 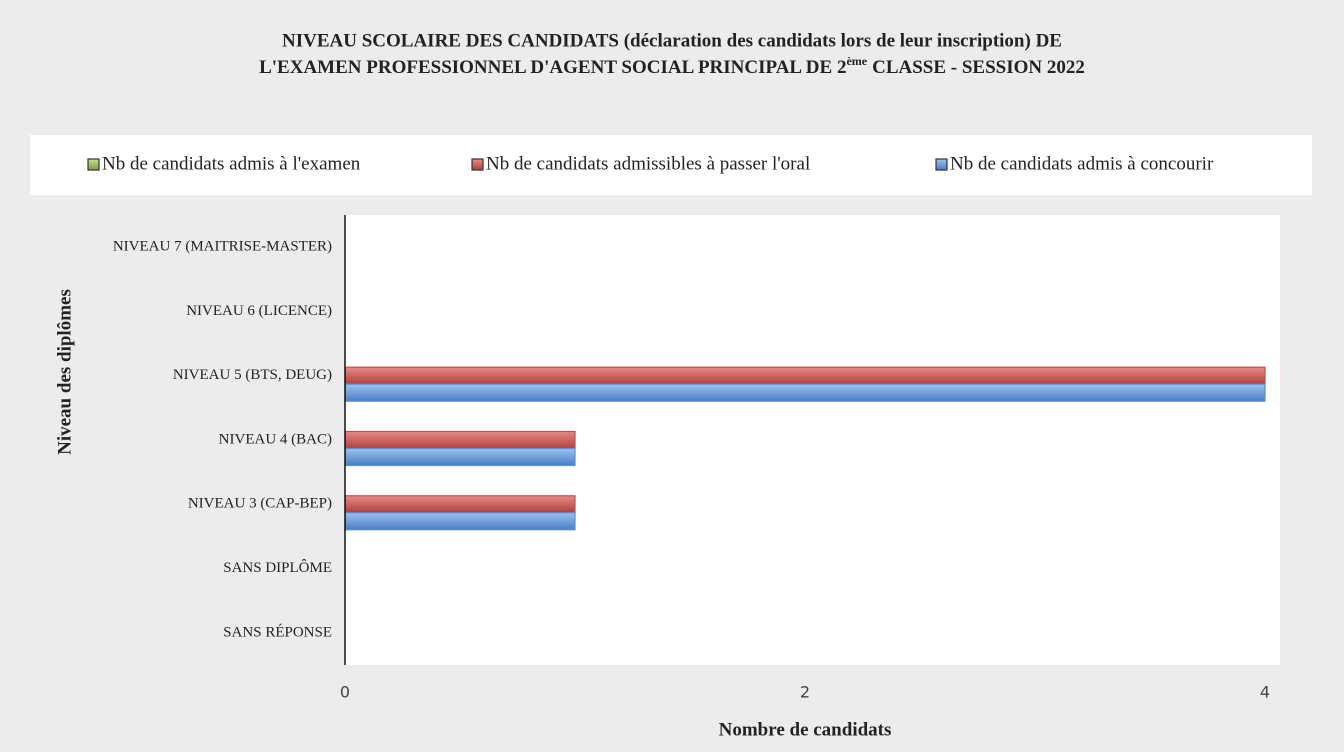 What do you see at coordinates (1082, 163) in the screenshot?
I see `legend-label: Nb de candidats admis à concourir` at bounding box center [1082, 163].